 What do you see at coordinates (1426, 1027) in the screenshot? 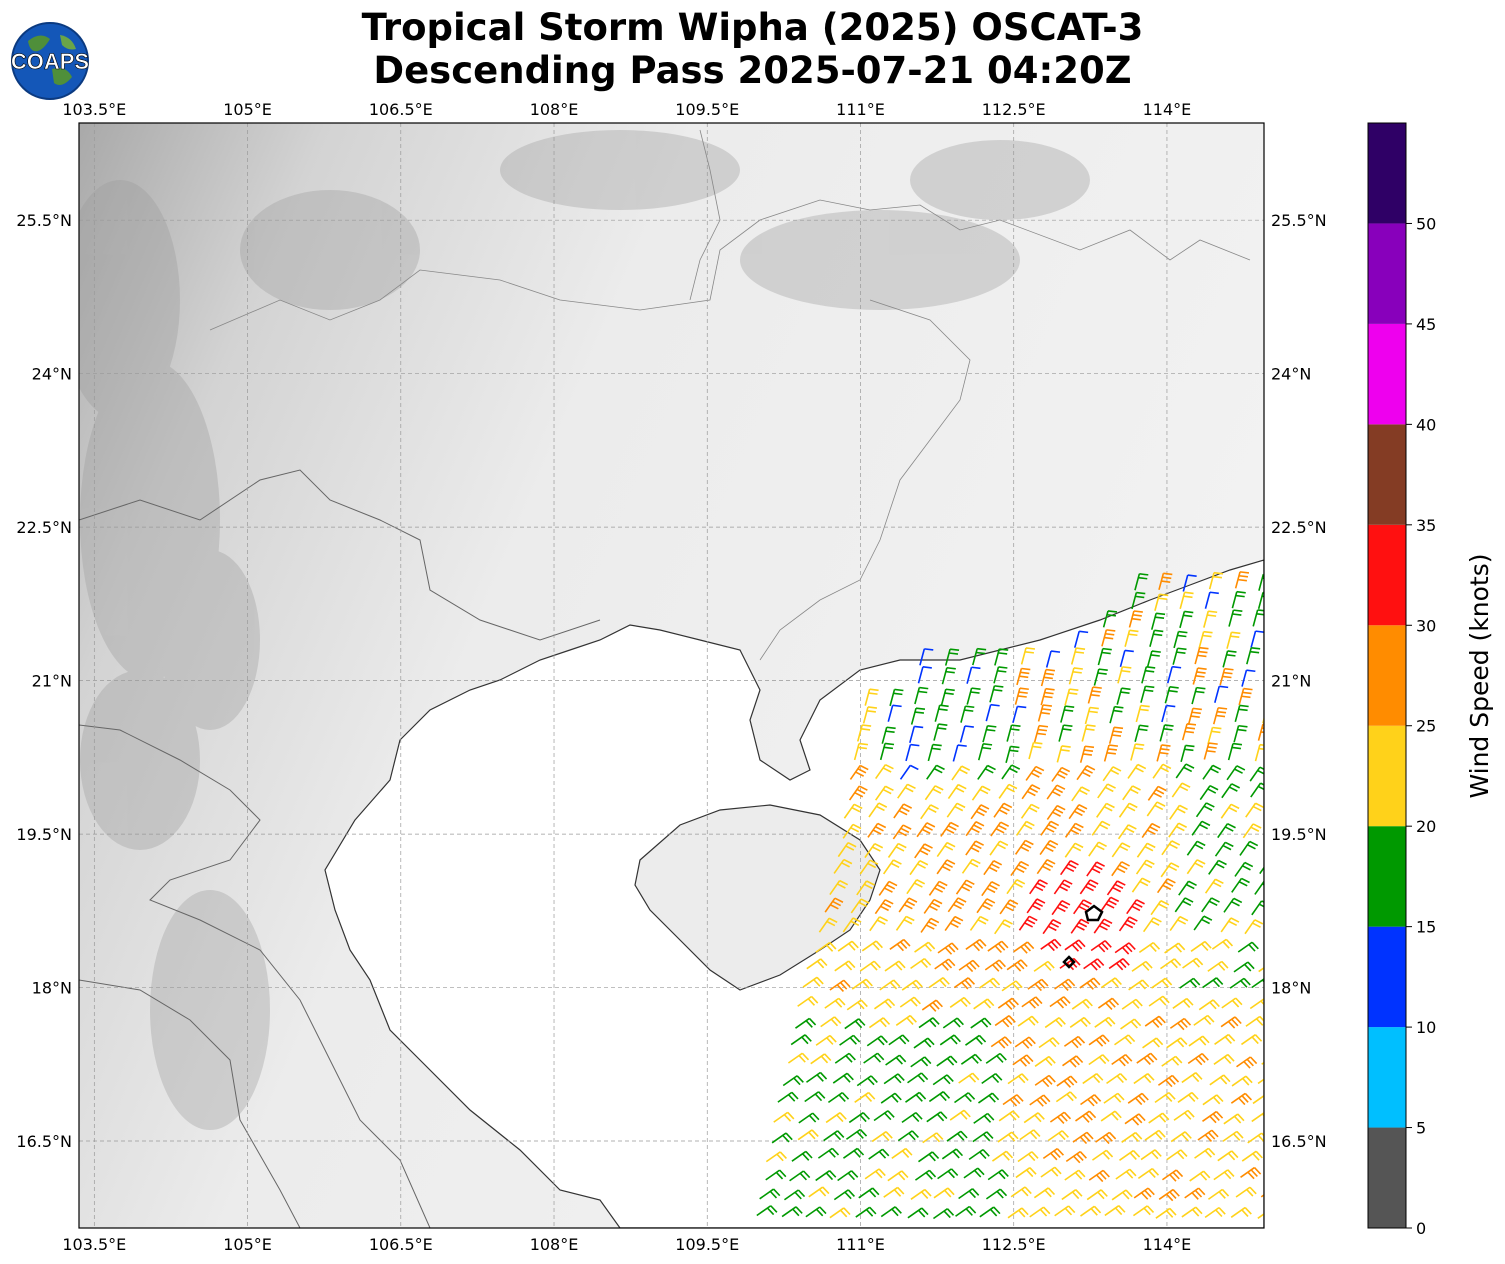
I see `colorbar-tick-label: 10` at bounding box center [1426, 1027].